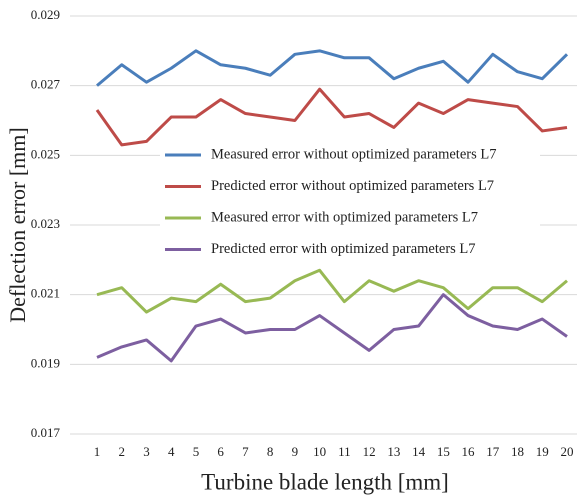 The height and width of the screenshot is (498, 579). I want to click on x-tick-label: 1, so click(97, 451).